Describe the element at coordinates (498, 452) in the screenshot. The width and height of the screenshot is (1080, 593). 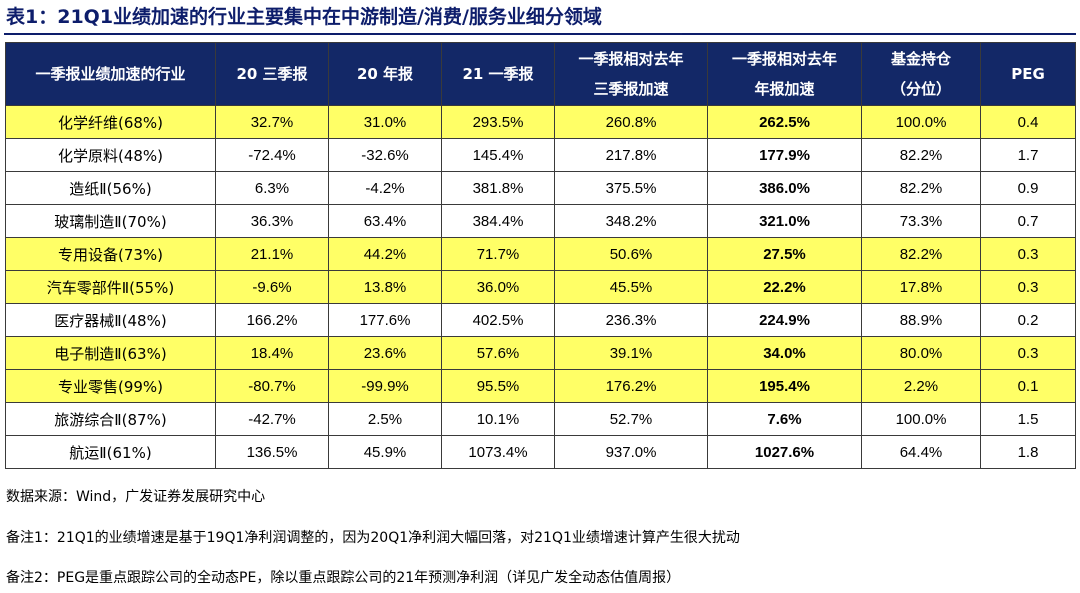
I see `table-cell: 1073.4%` at that location.